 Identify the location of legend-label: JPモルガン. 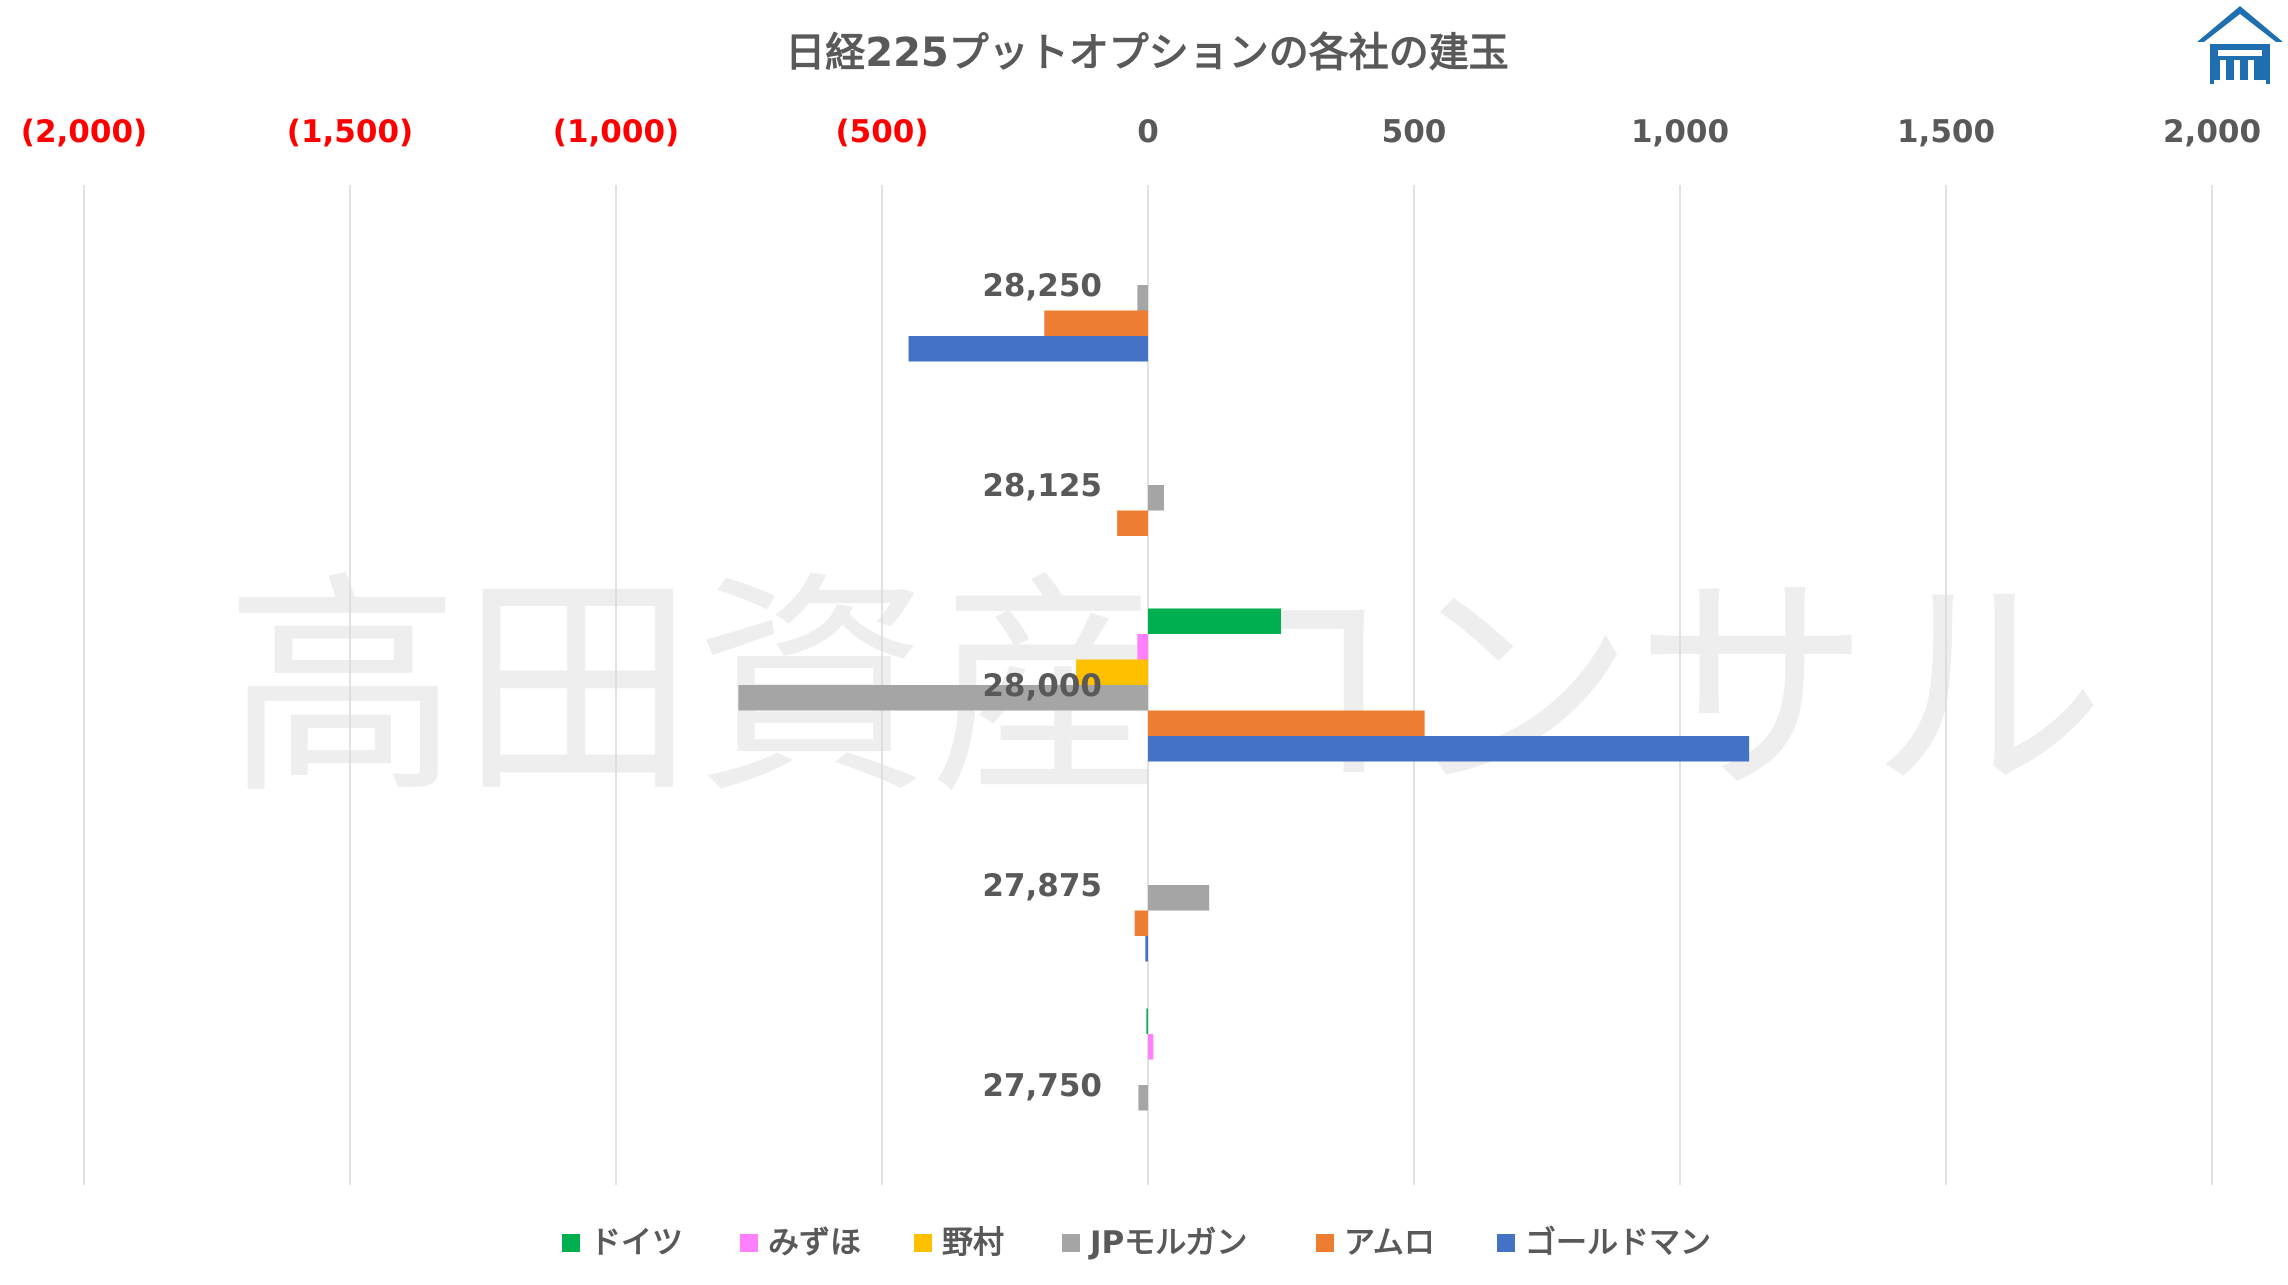
(1167, 1243).